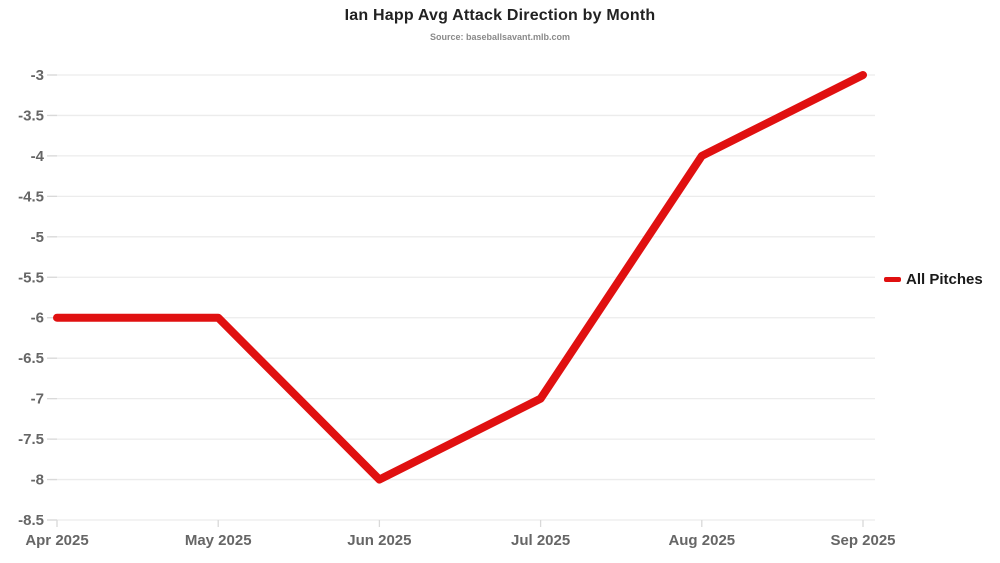  Describe the element at coordinates (37, 237) in the screenshot. I see `y-axis-label: -5` at that location.